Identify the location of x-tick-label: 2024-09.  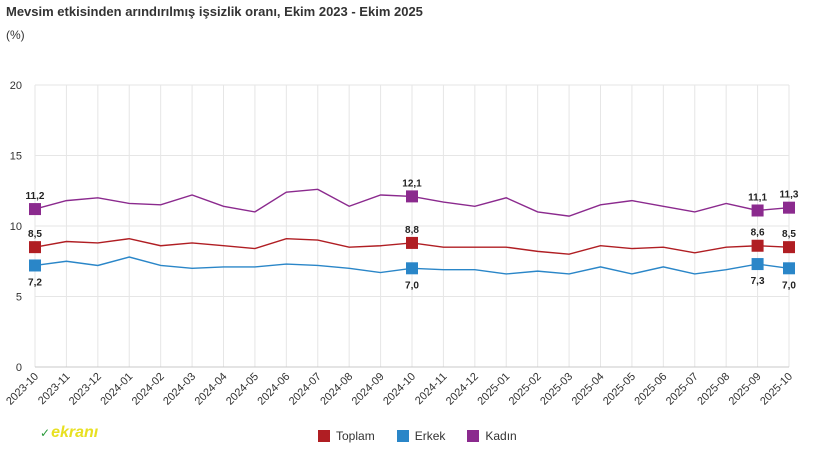
(368, 389).